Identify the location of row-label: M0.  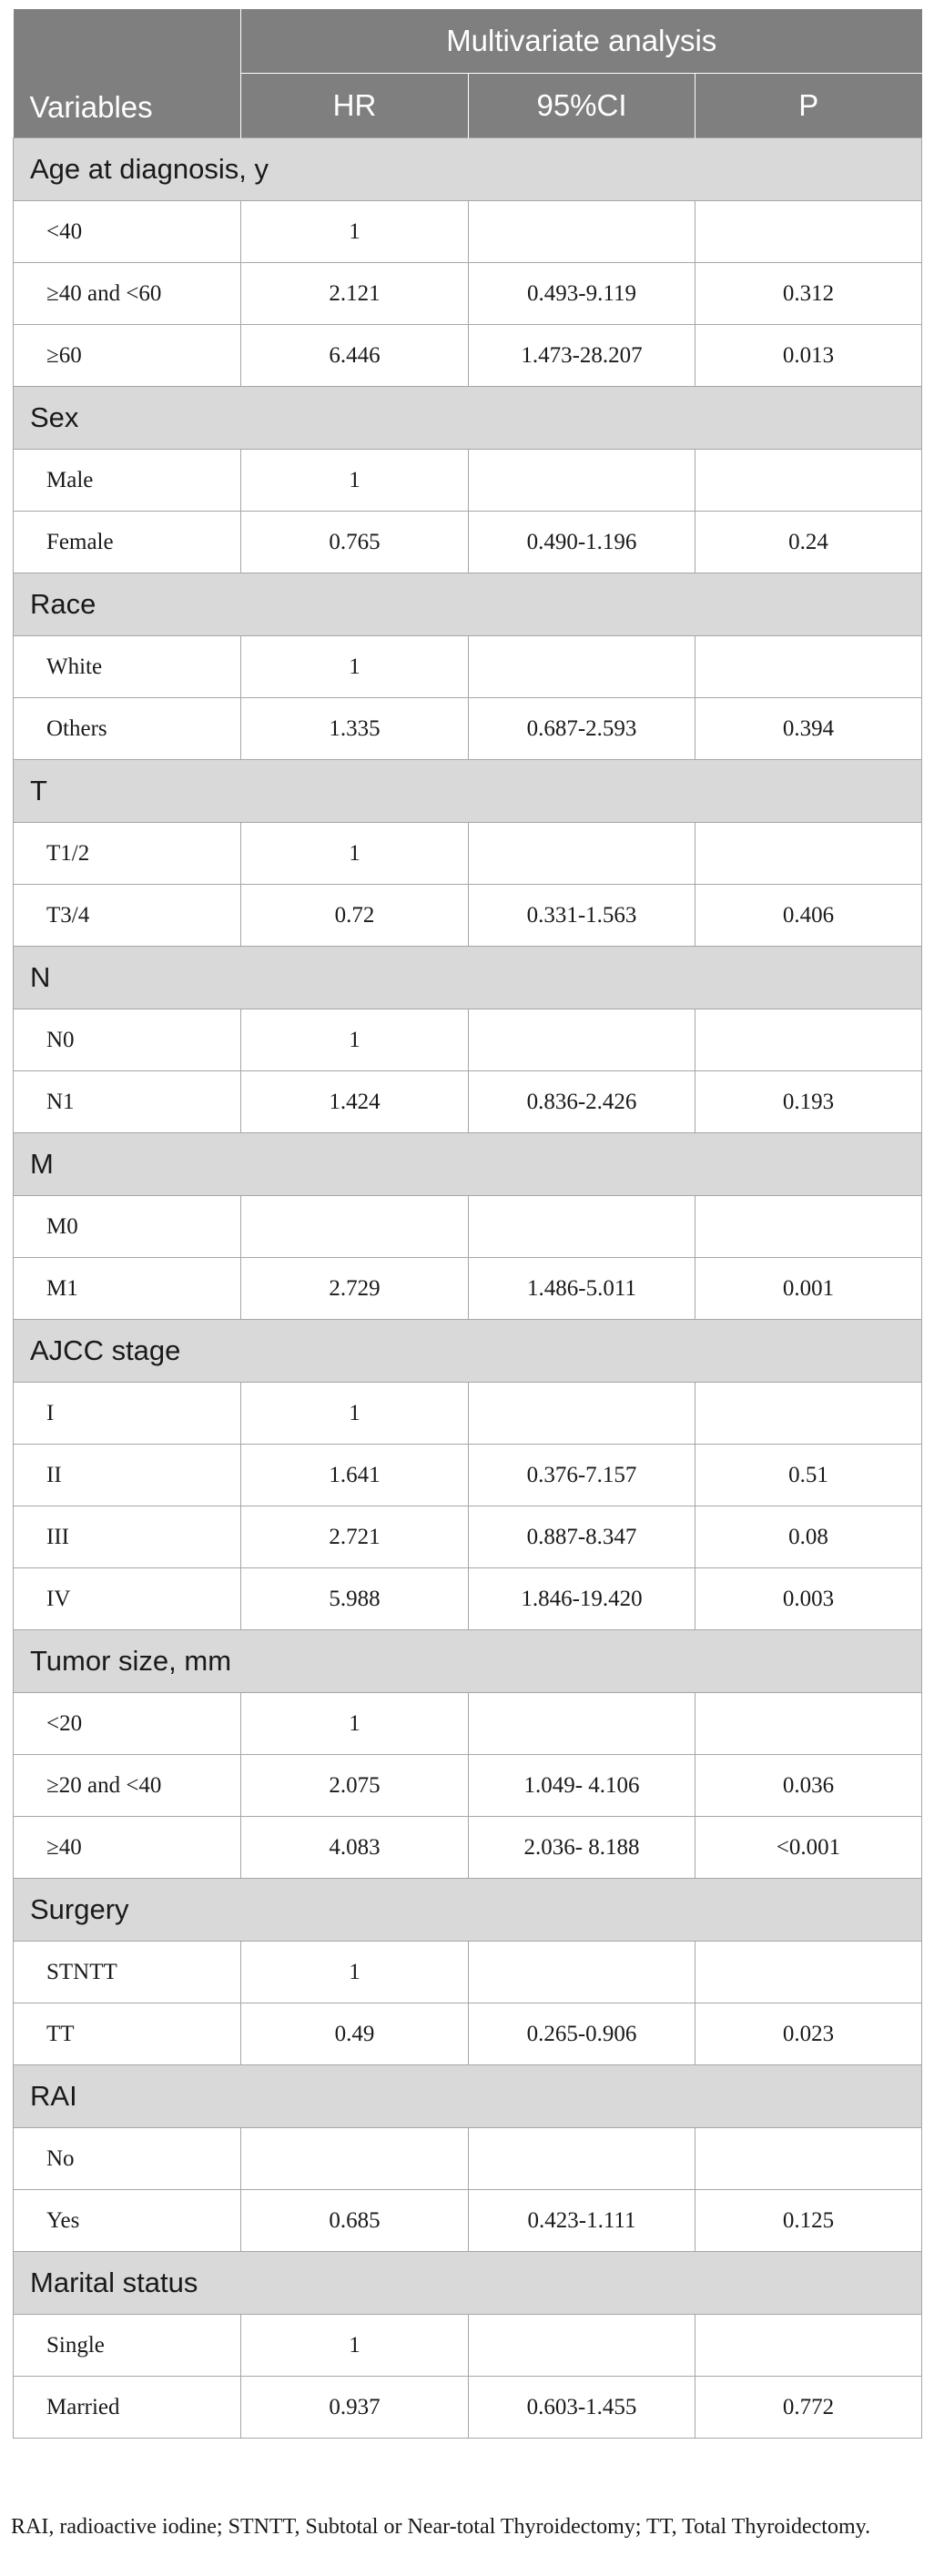
(127, 1226).